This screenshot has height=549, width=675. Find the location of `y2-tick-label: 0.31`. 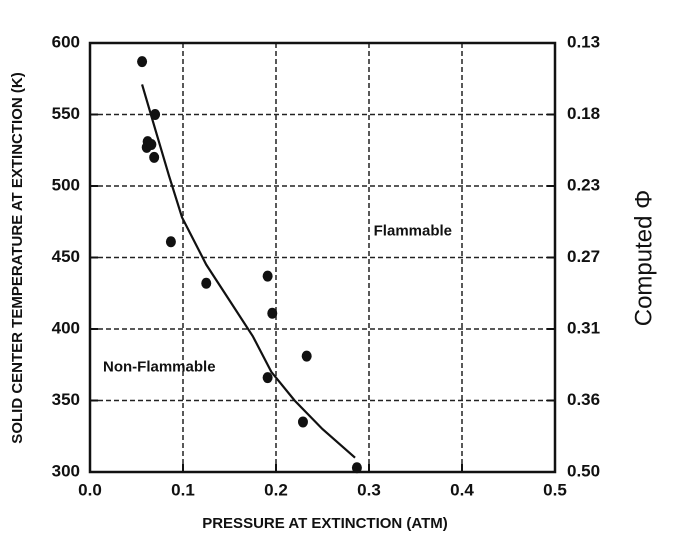

y2-tick-label: 0.31 is located at coordinates (583, 327).